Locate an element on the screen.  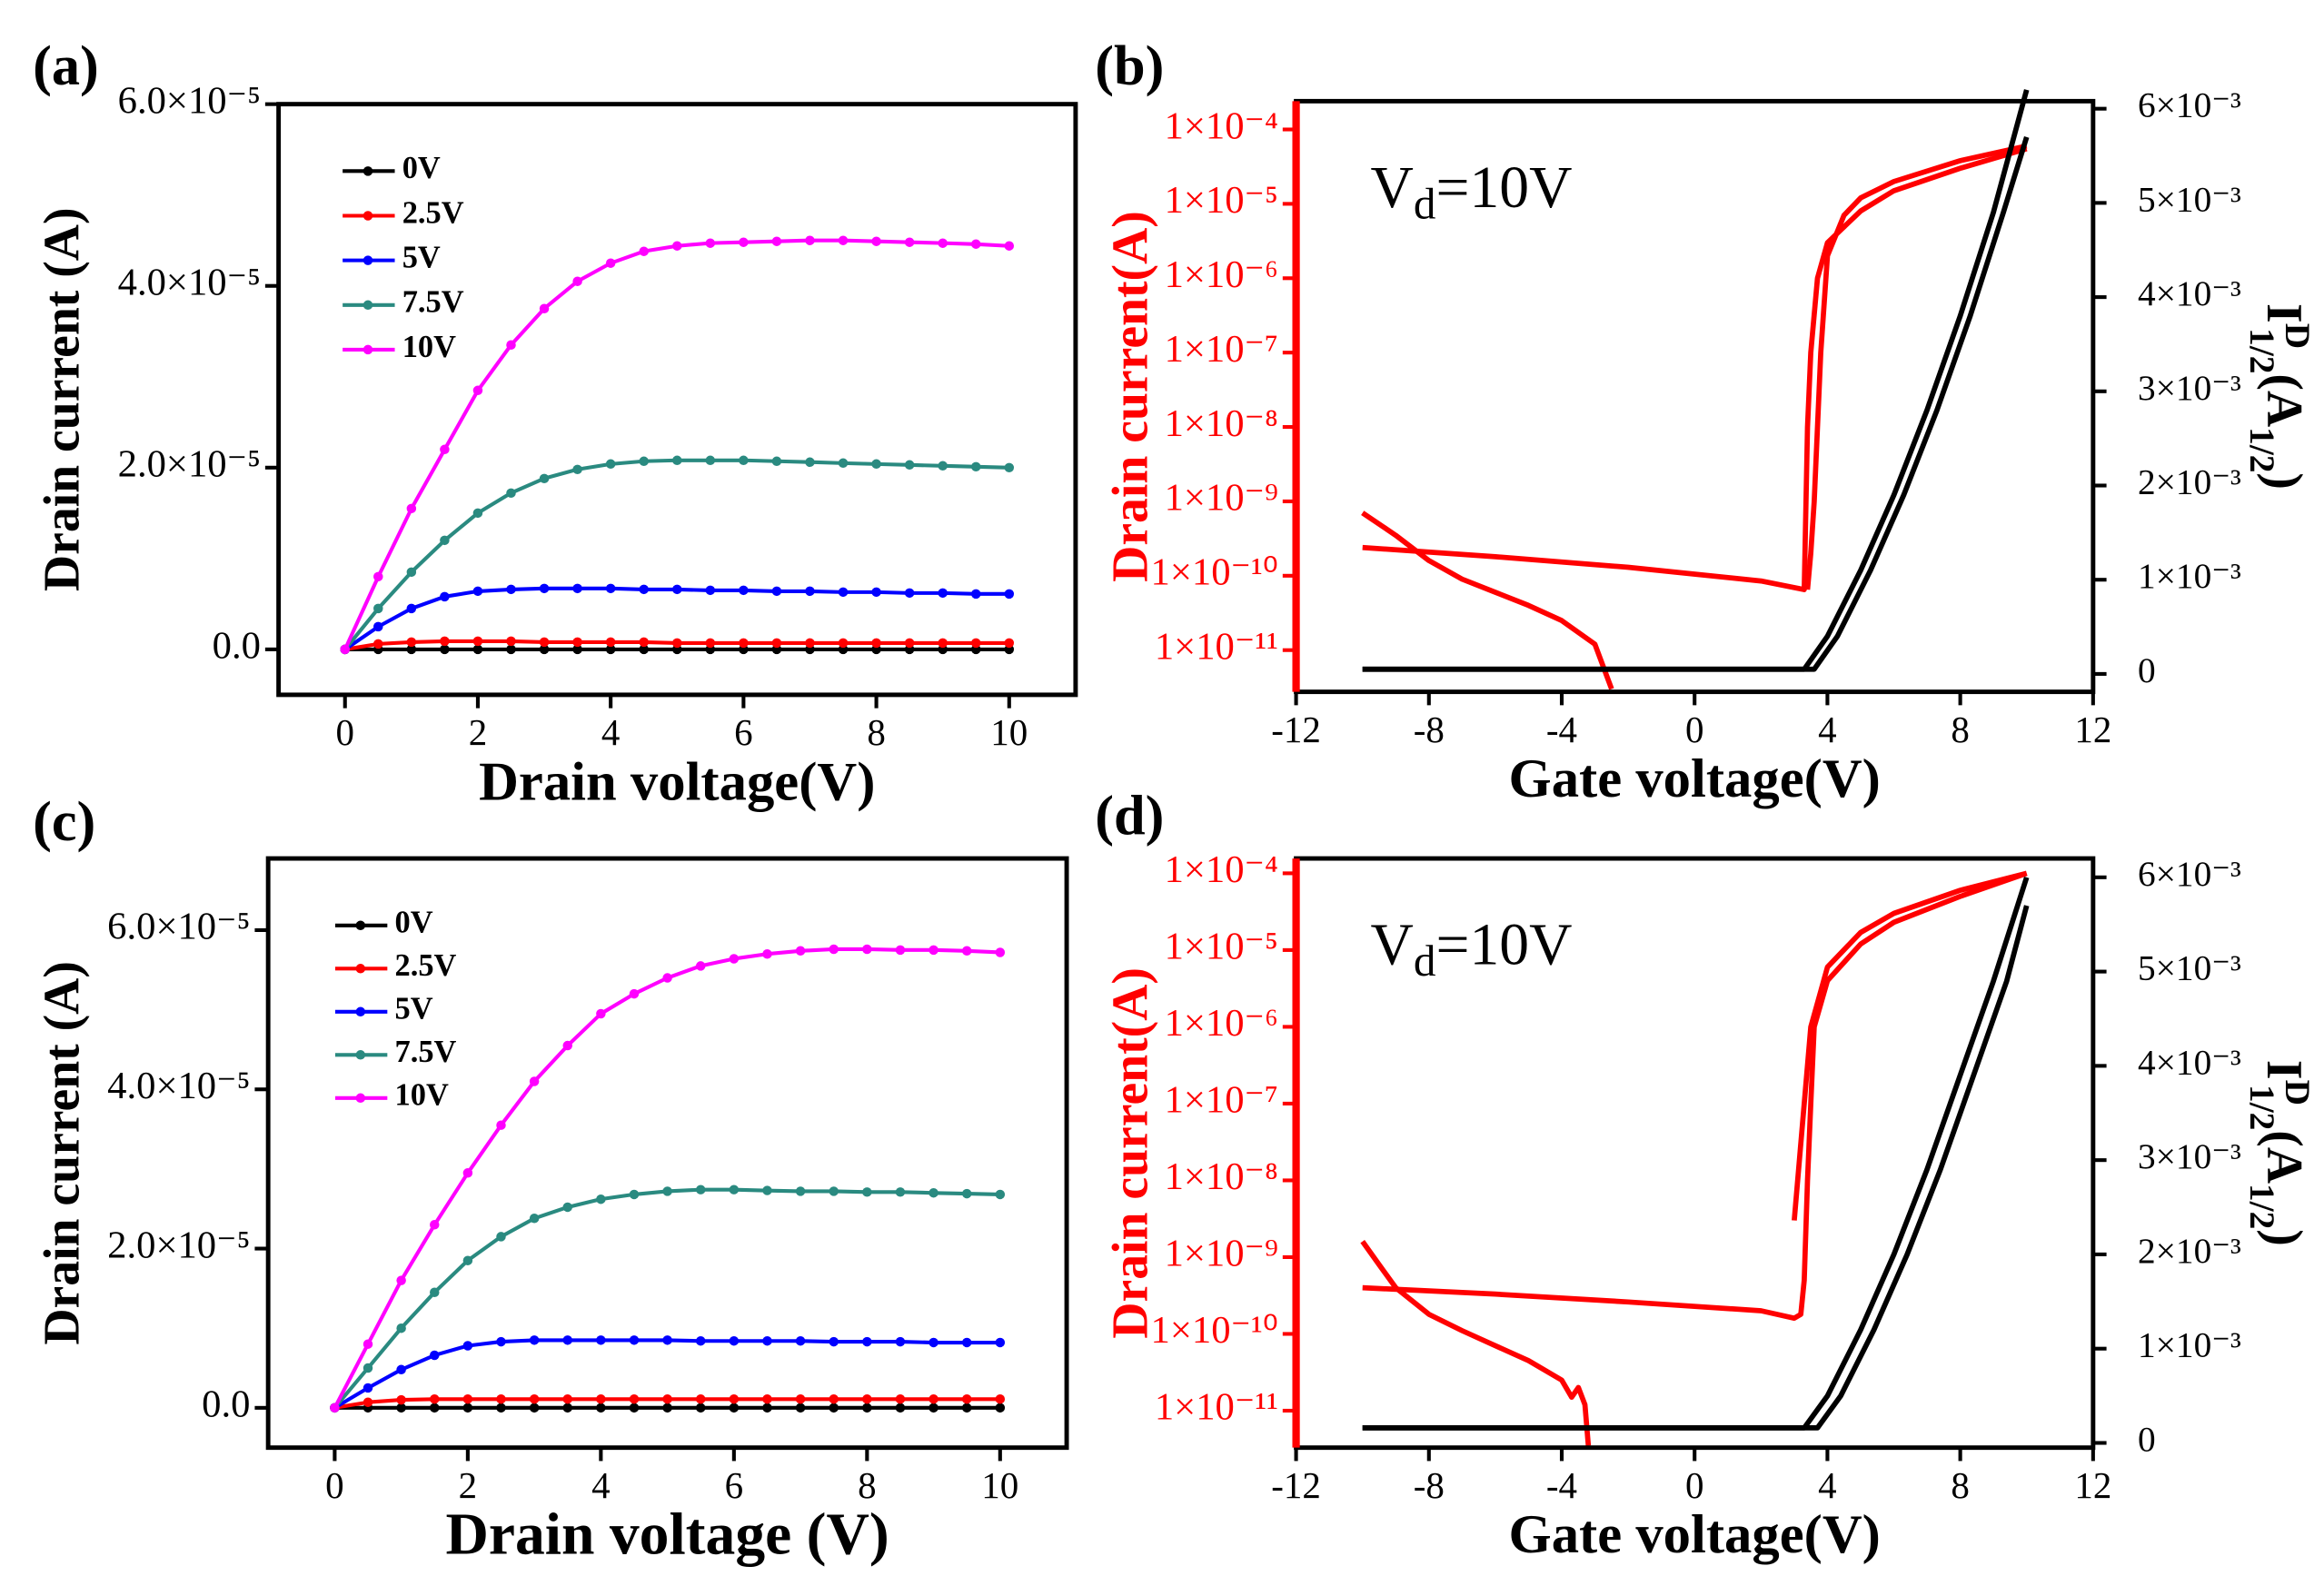
y2-axis-label: ID1/2(A1/2) is located at coordinates (2280, 1153).